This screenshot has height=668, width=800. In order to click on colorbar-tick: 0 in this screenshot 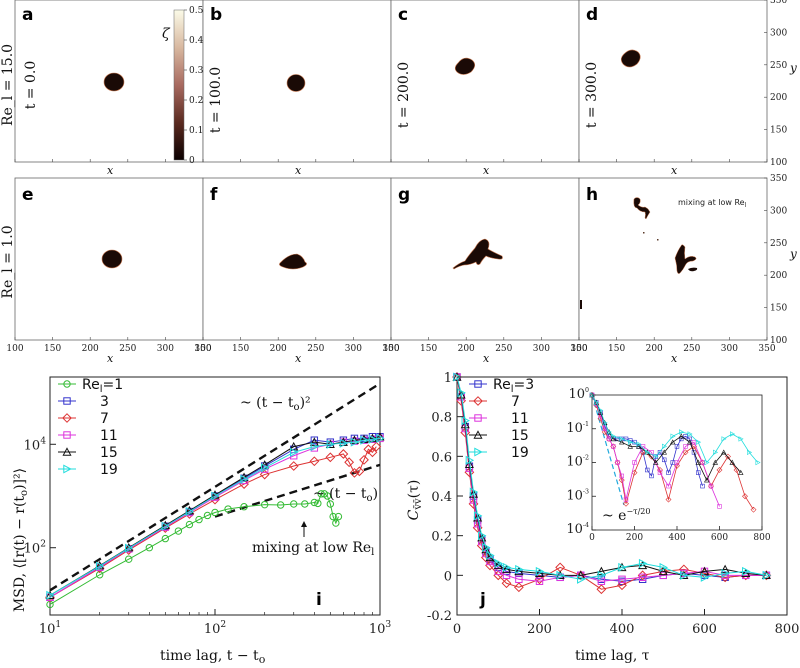, I will do `click(192, 161)`.